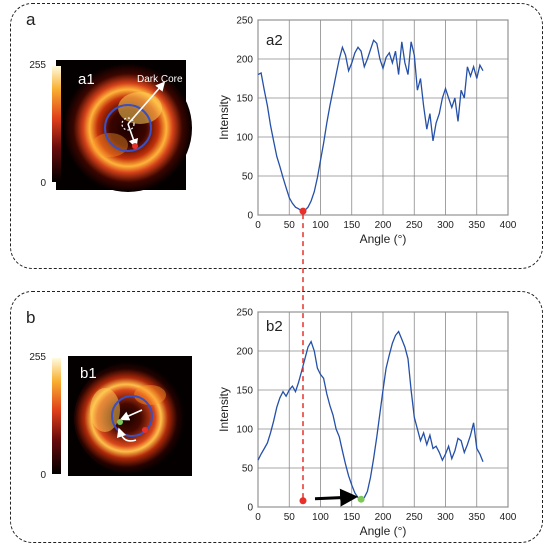 This screenshot has height=549, width=550. What do you see at coordinates (43, 183) in the screenshot?
I see `colorbar-a-min: 0` at bounding box center [43, 183].